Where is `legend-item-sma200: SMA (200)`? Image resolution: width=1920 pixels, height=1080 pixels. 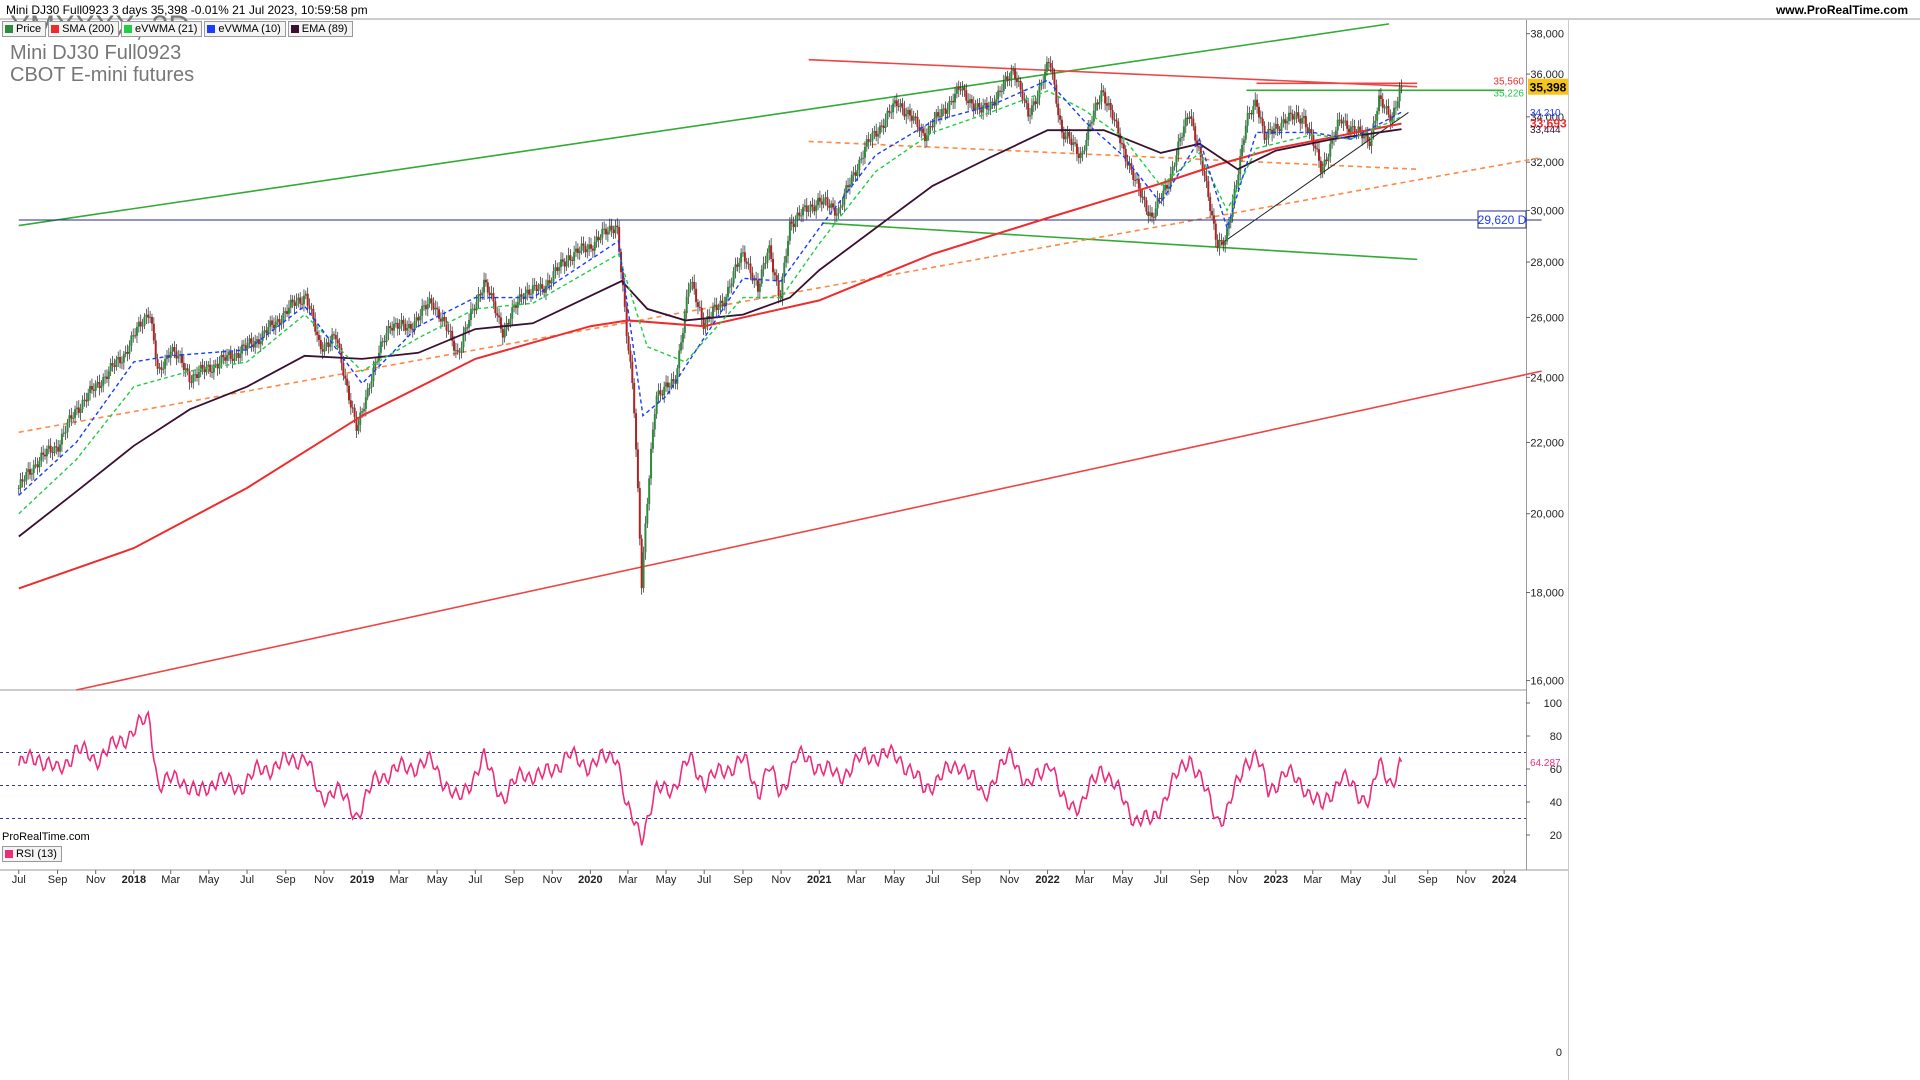 legend-item-sma200: SMA (200) is located at coordinates (84, 29).